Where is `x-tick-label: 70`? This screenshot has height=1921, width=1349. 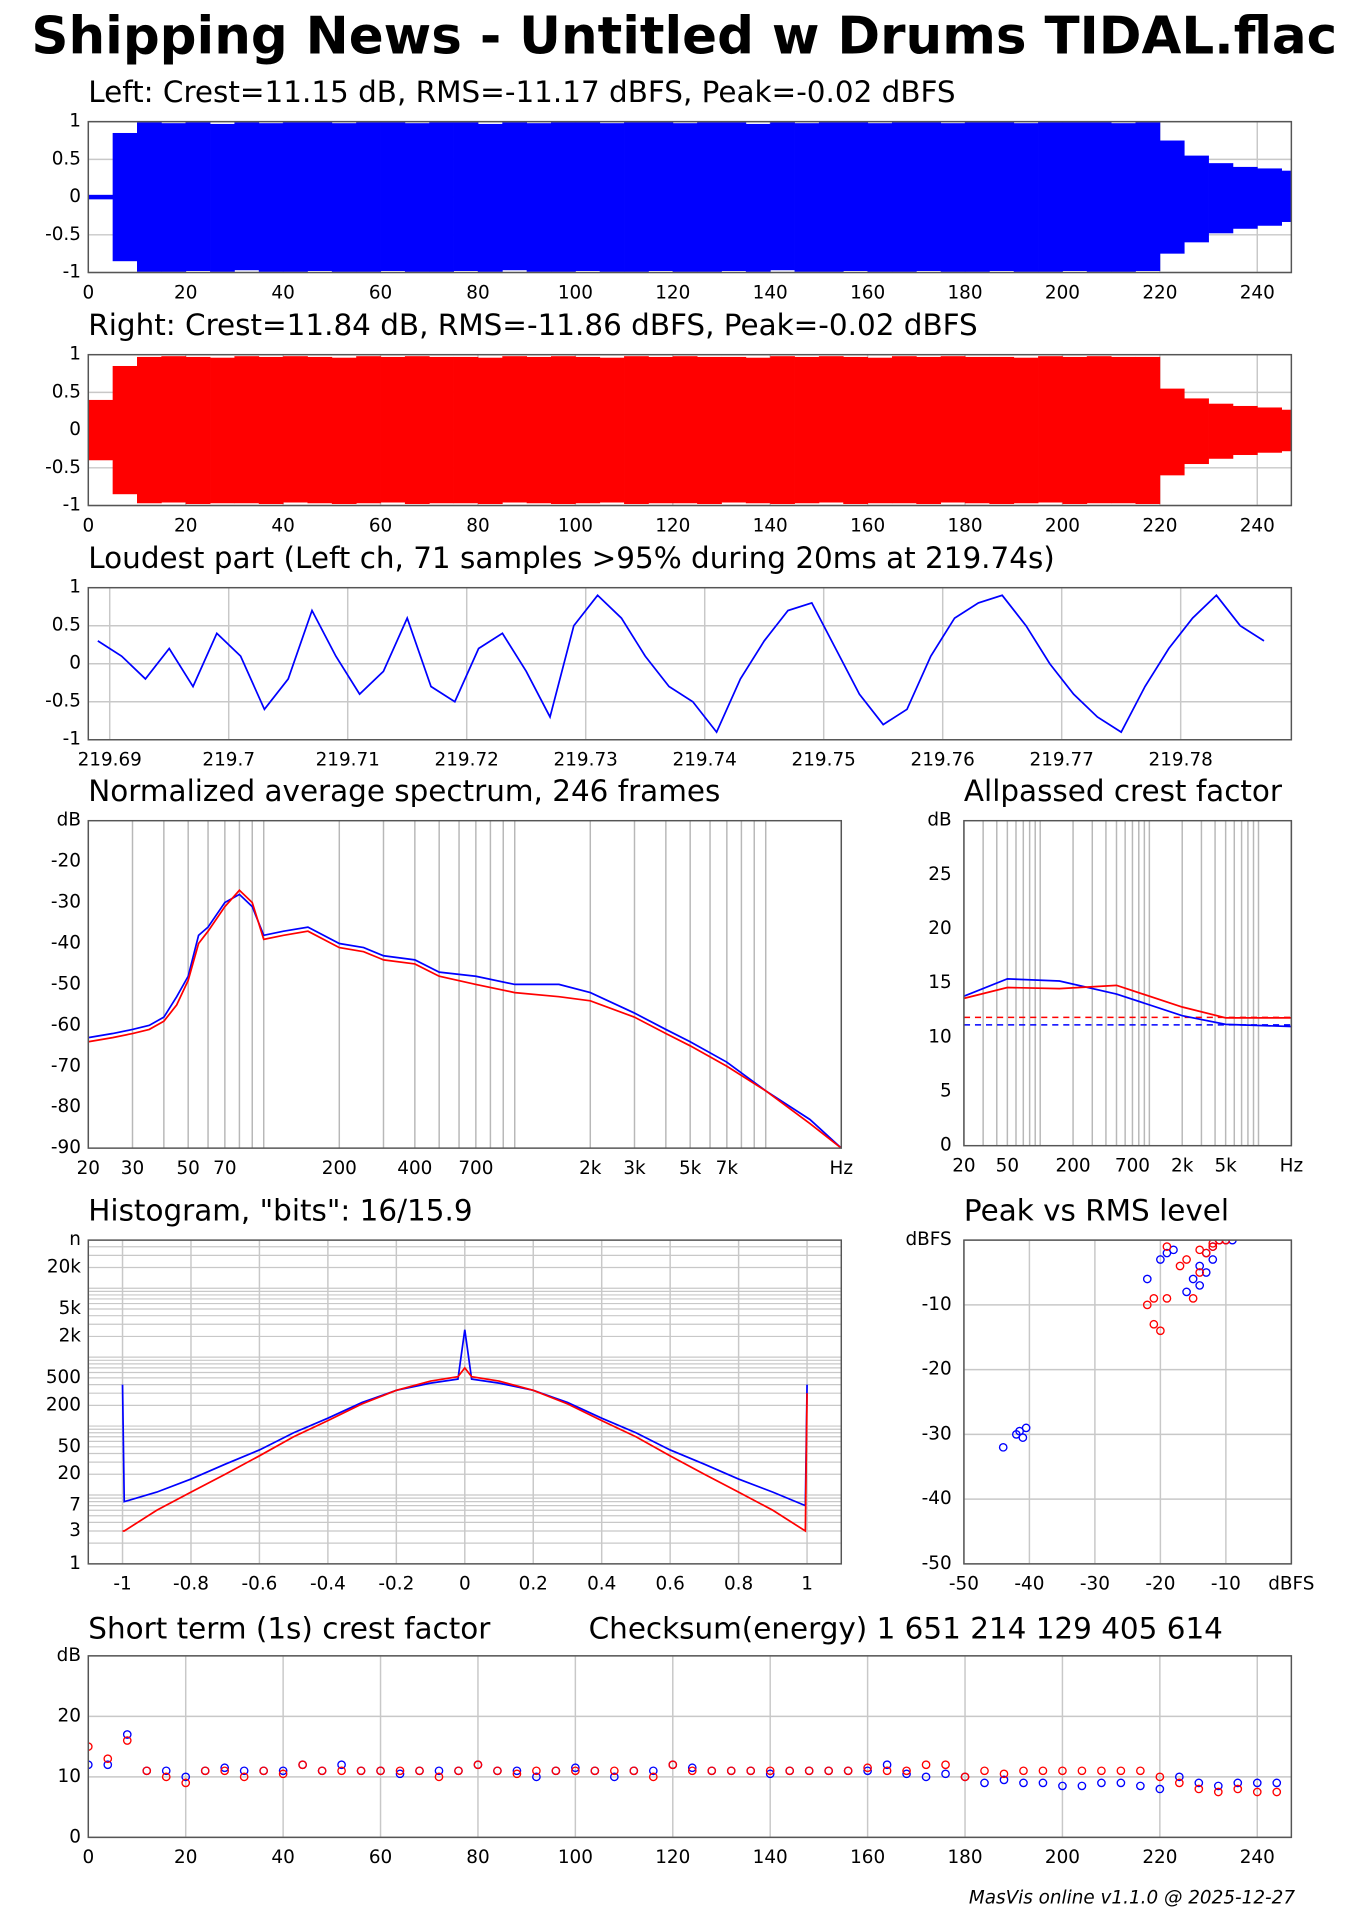
x-tick-label: 70 is located at coordinates (224, 1168).